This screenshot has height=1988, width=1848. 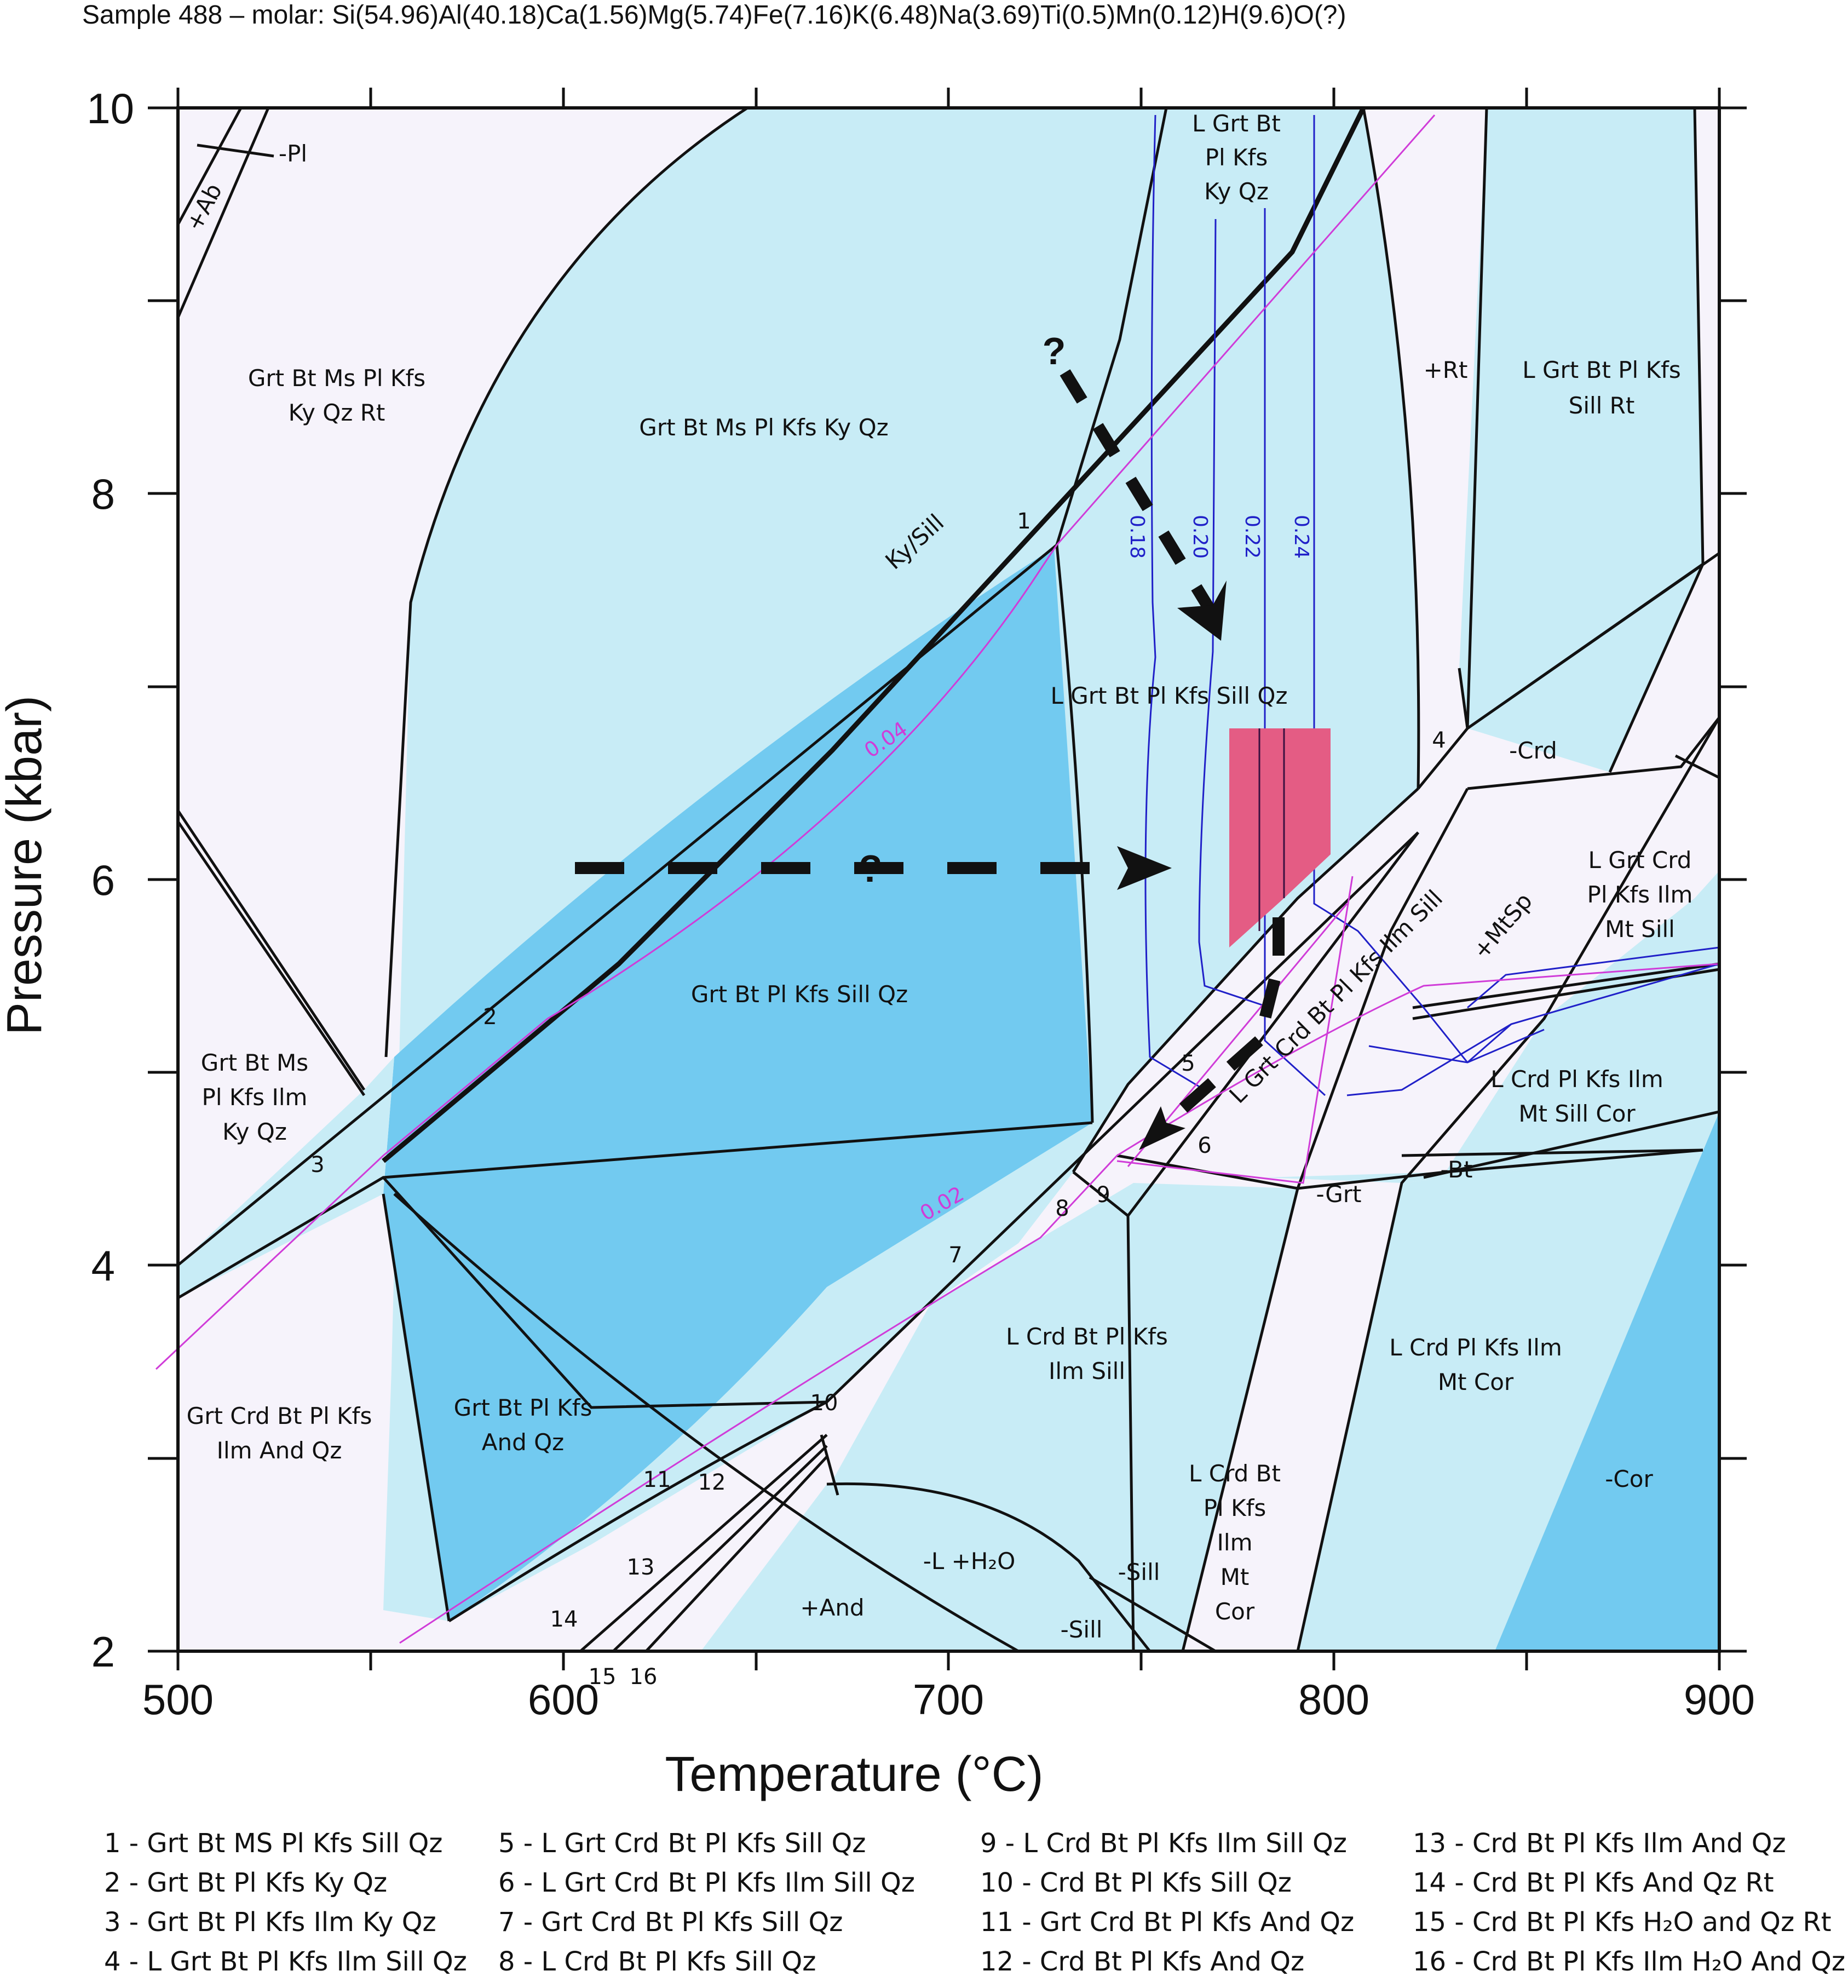 What do you see at coordinates (641, 1567) in the screenshot?
I see `field-number-13: 13` at bounding box center [641, 1567].